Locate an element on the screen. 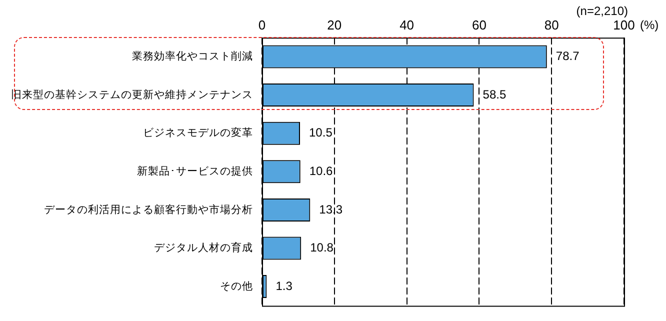 The image size is (666, 321). x-tick-label: 80 is located at coordinates (551, 24).